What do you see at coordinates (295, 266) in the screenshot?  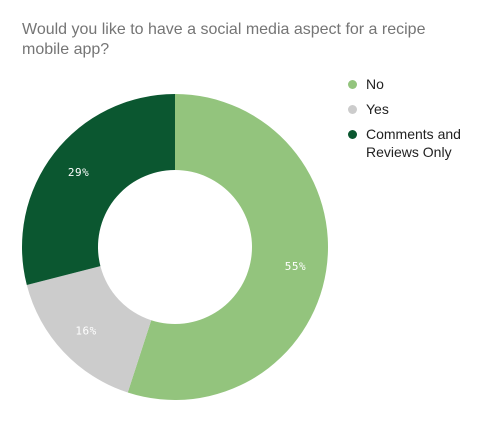 I see `data-label-no: 55%` at bounding box center [295, 266].